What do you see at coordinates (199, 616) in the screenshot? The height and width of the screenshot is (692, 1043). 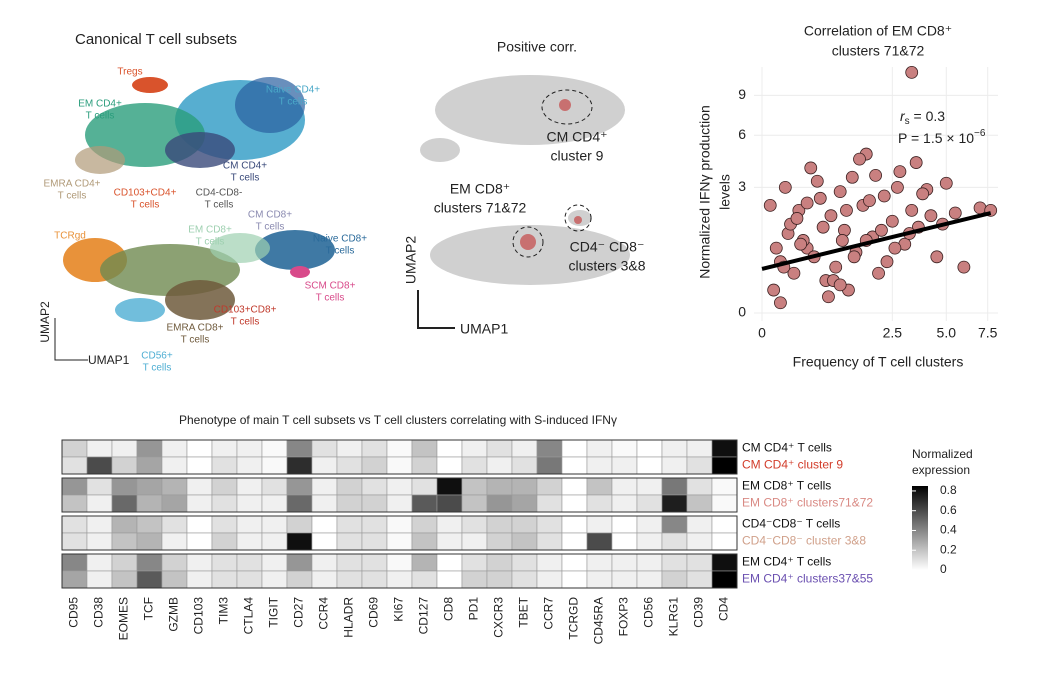 I see `column-label: CD103` at bounding box center [199, 616].